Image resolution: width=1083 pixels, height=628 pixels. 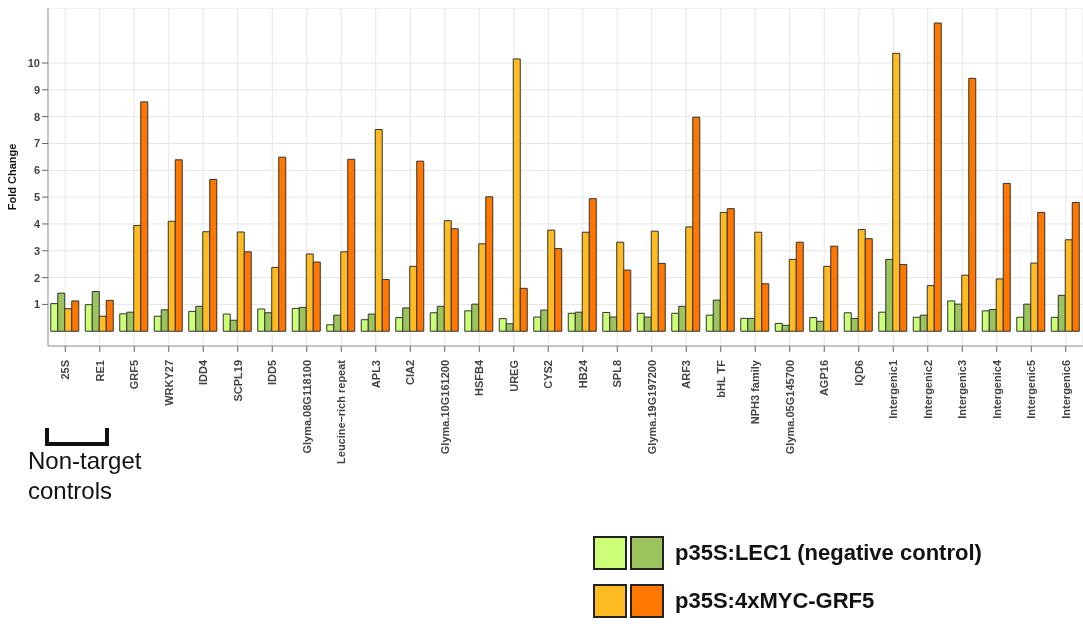 What do you see at coordinates (479, 378) in the screenshot?
I see `x-tick-label: HSFB4` at bounding box center [479, 378].